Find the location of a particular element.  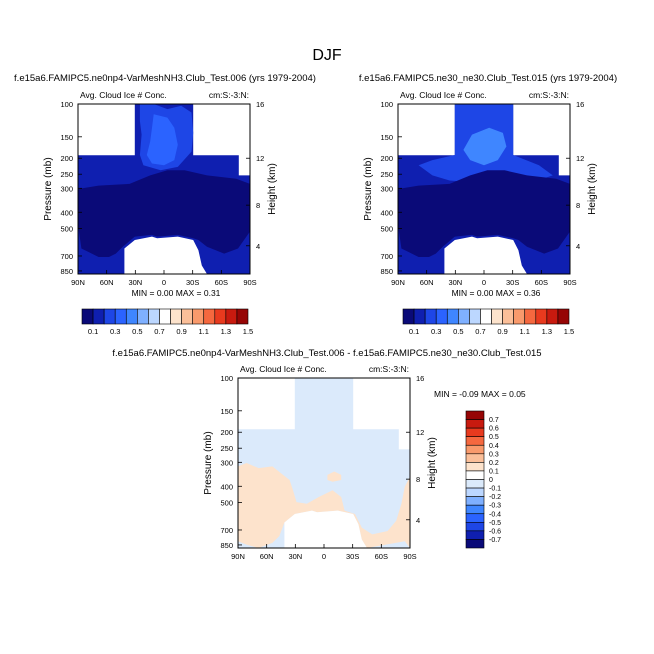

colorbar-label: -0.6 is located at coordinates (495, 531).